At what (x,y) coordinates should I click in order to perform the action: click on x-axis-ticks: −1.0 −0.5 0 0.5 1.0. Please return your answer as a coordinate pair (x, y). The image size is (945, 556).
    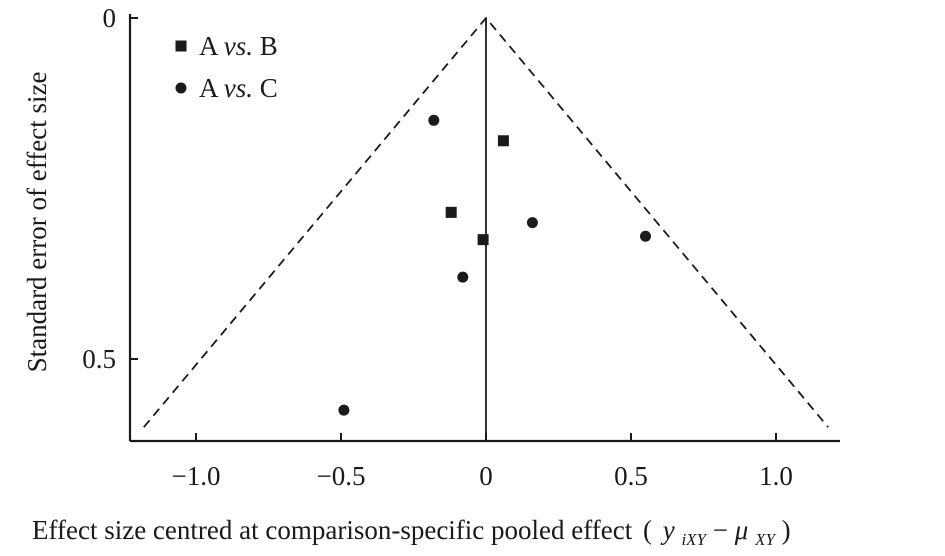
    Looking at the image, I should click on (482, 462).